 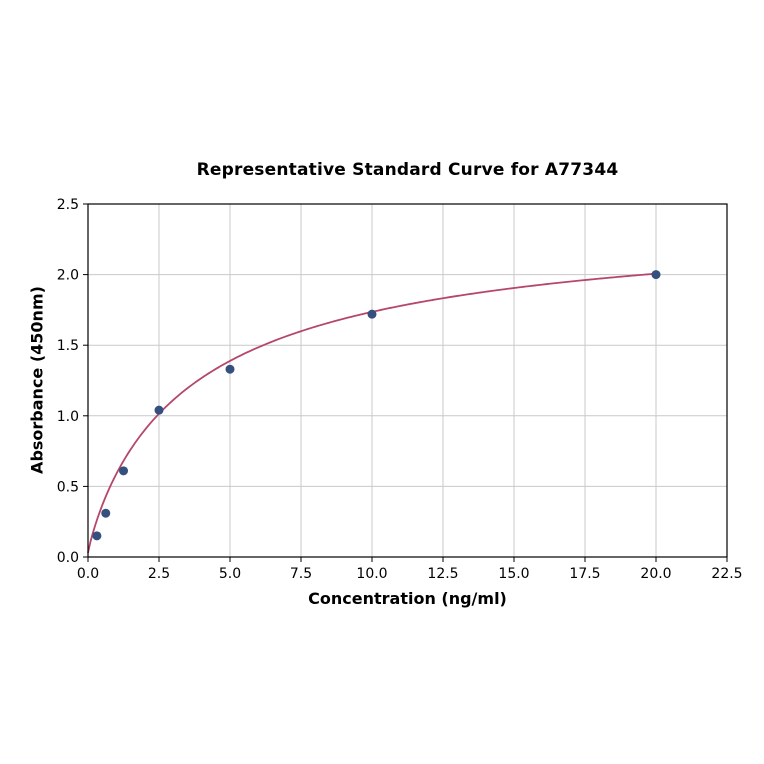 I want to click on y-tick-label: 0.5, so click(x=68, y=487).